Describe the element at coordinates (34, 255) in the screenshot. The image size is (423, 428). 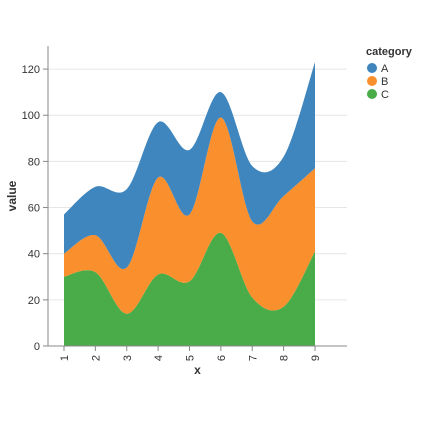
I see `y-tick-label: 40` at that location.